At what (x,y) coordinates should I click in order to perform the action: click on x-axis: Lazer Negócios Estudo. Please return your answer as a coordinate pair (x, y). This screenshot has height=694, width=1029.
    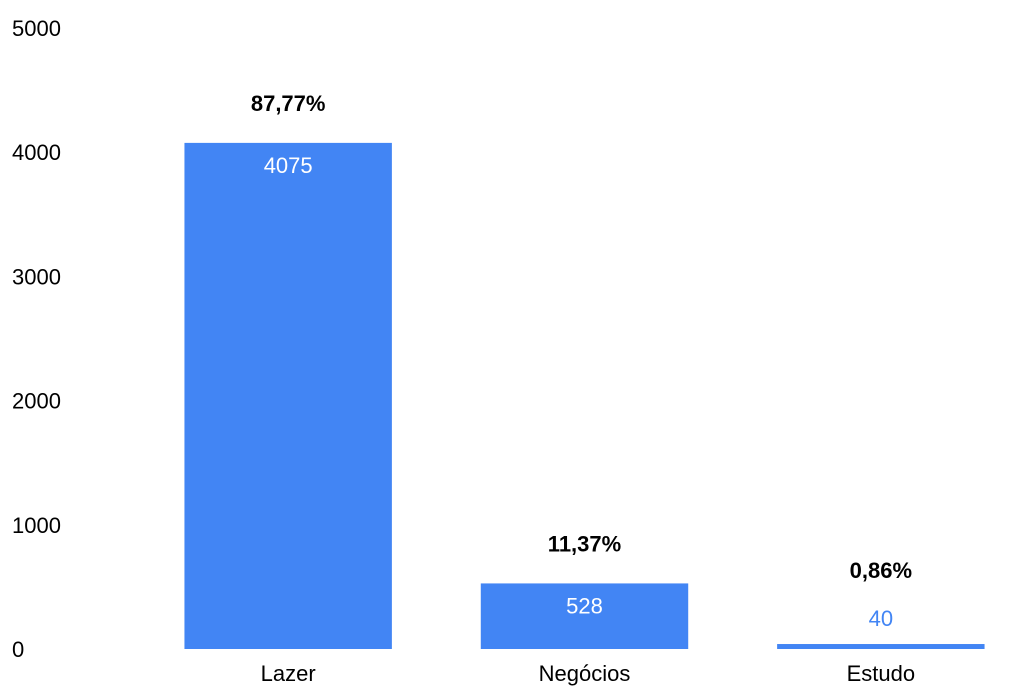
    Looking at the image, I should click on (588, 673).